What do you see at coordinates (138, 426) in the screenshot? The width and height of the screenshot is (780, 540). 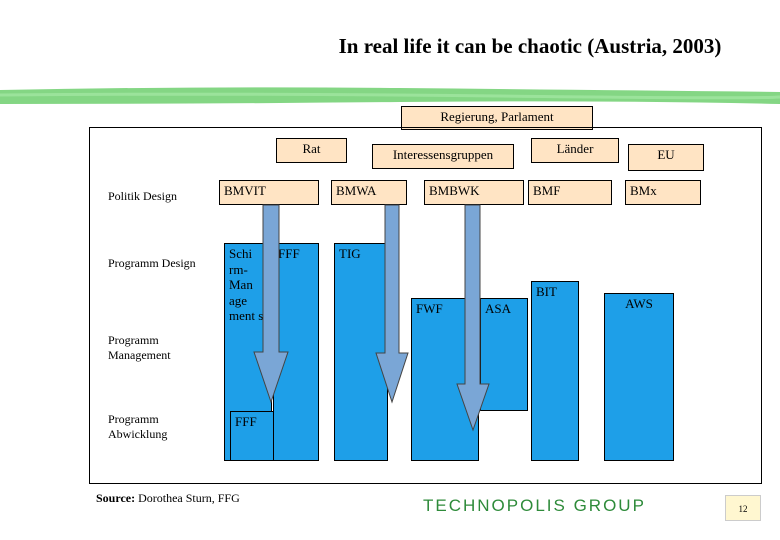 I see `row-label-programm-abwicklung: Programm Abwicklung` at bounding box center [138, 426].